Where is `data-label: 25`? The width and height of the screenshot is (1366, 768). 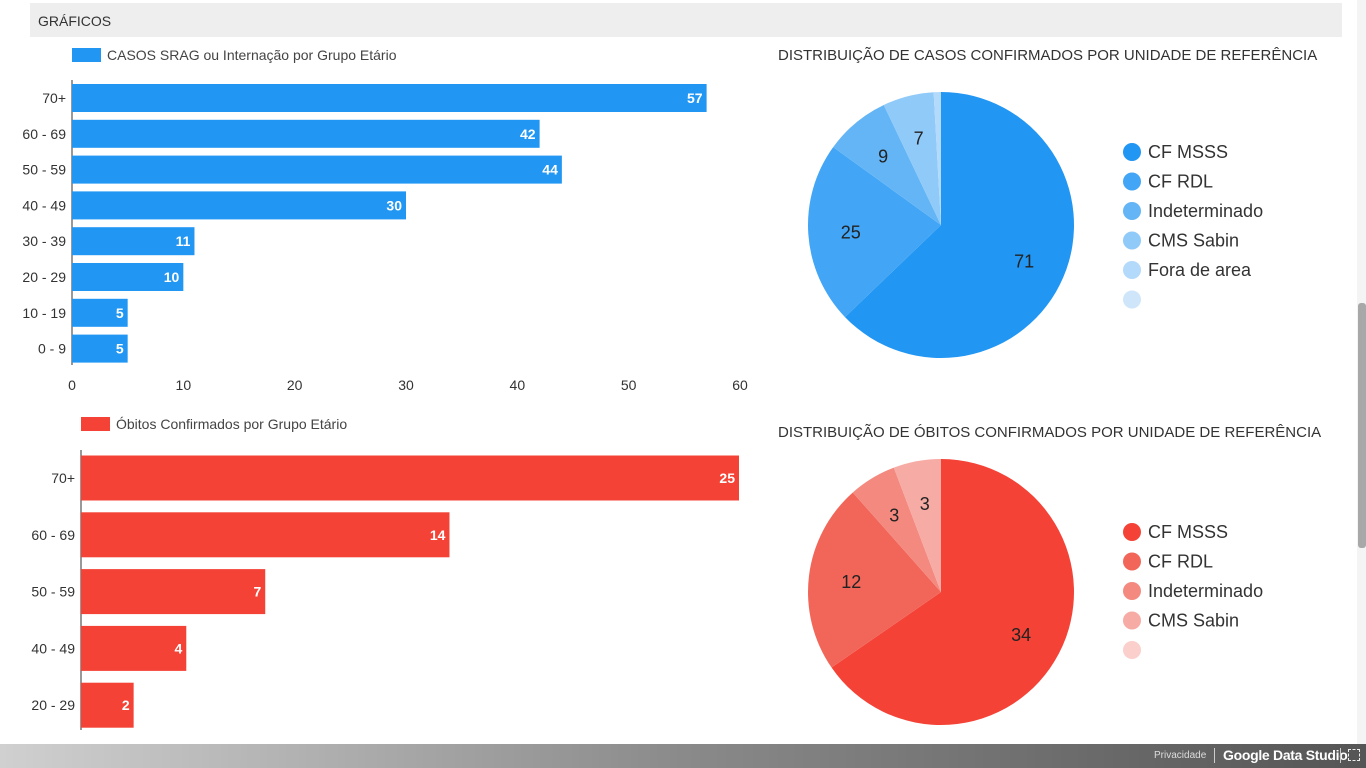
data-label: 25 is located at coordinates (727, 478).